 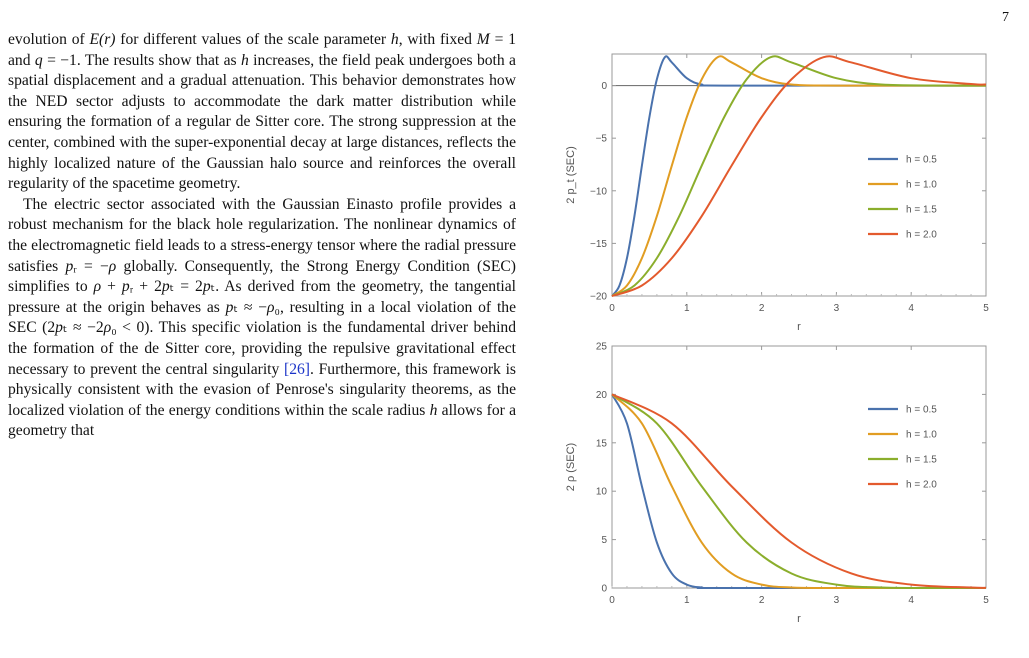 I want to click on p2-run: ₜ ≈ −, so click(x=250, y=307).